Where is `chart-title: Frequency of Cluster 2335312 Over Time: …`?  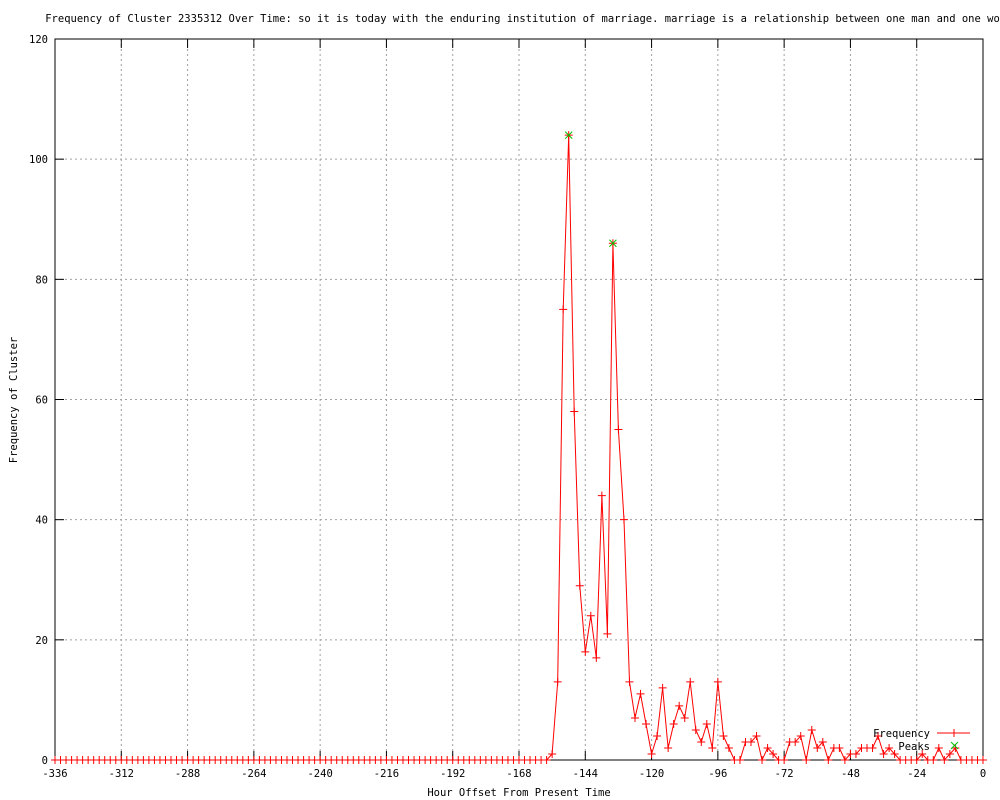
chart-title: Frequency of Cluster 2335312 Over Time: … is located at coordinates (522, 19).